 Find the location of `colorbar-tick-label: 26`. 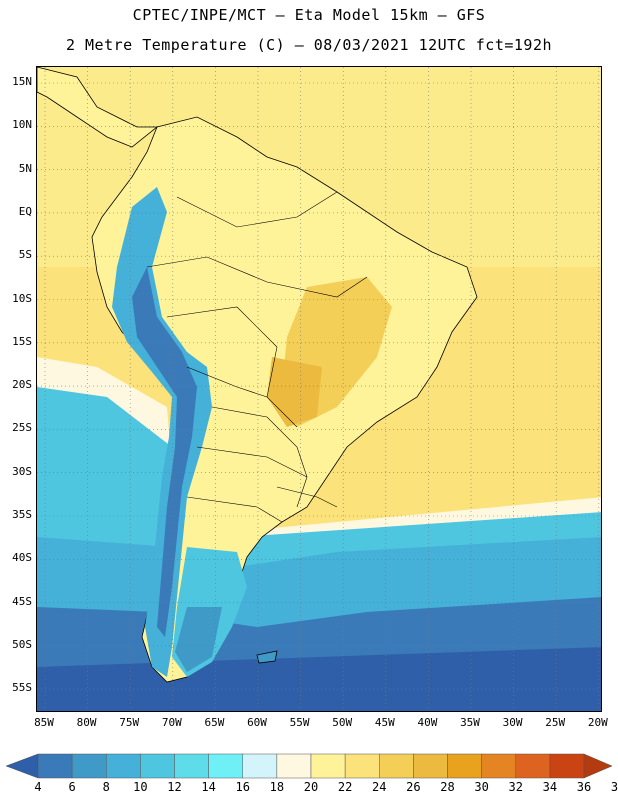

colorbar-tick-label: 26 is located at coordinates (413, 787).